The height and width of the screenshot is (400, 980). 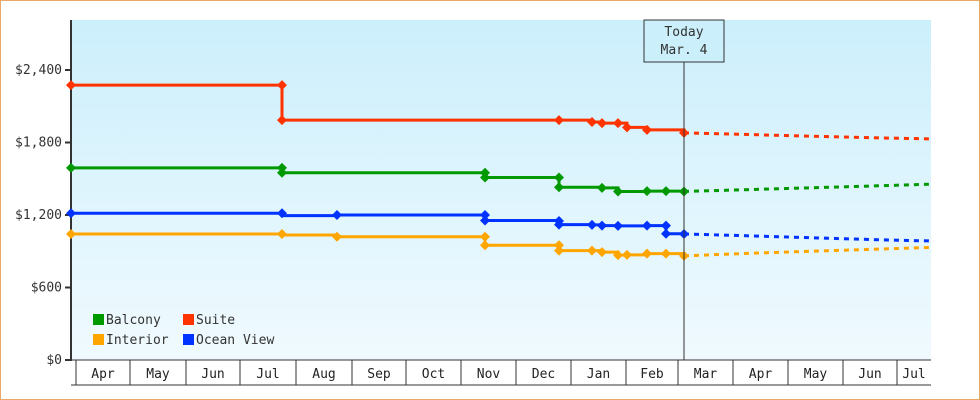 What do you see at coordinates (652, 374) in the screenshot?
I see `x-month-label: Feb` at bounding box center [652, 374].